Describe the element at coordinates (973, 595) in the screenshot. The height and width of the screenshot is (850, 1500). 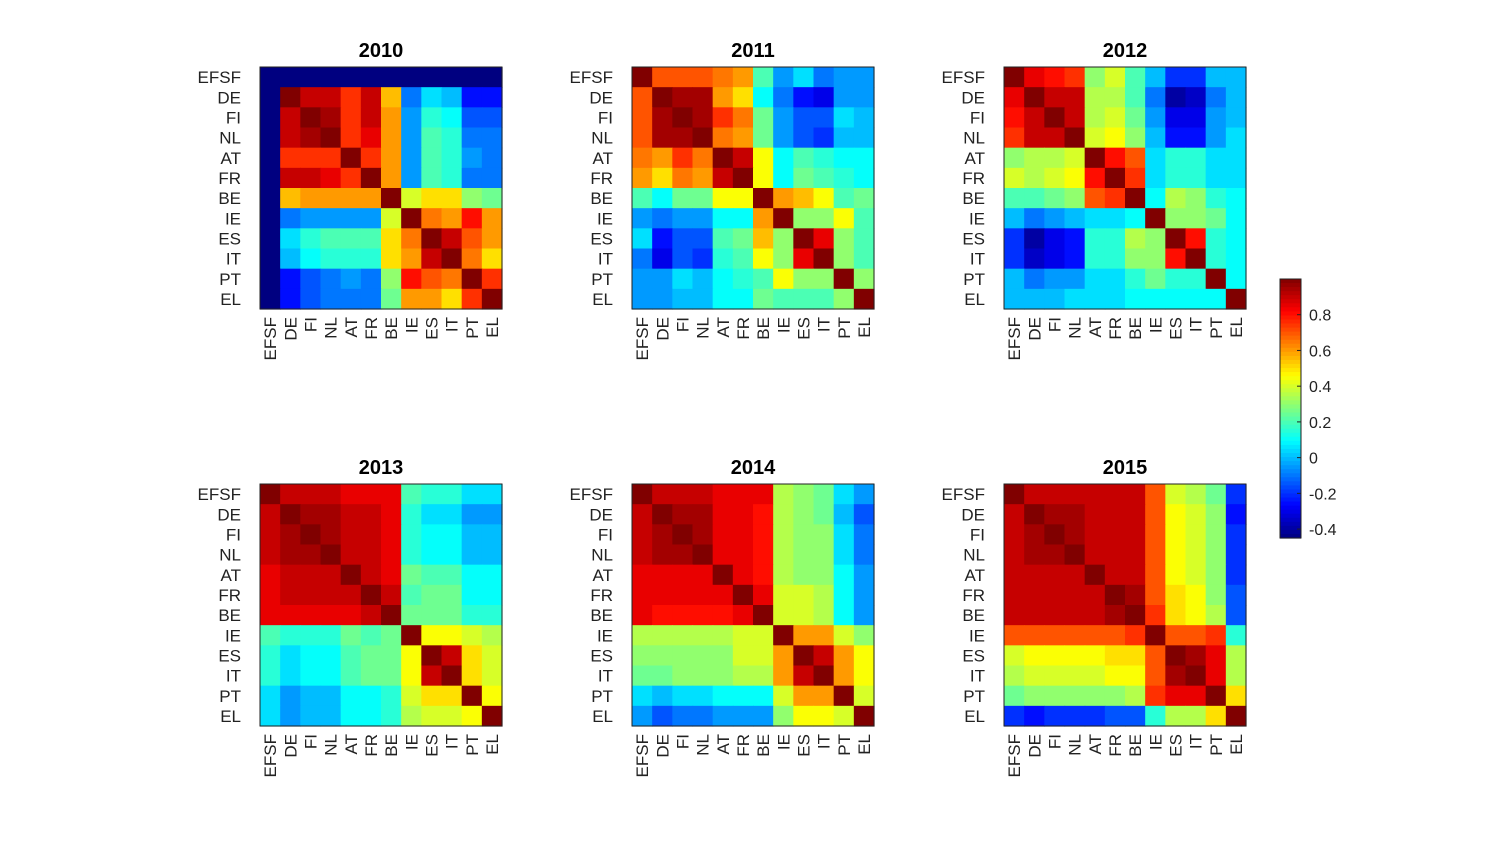
I see `y-tick-label: FR` at that location.